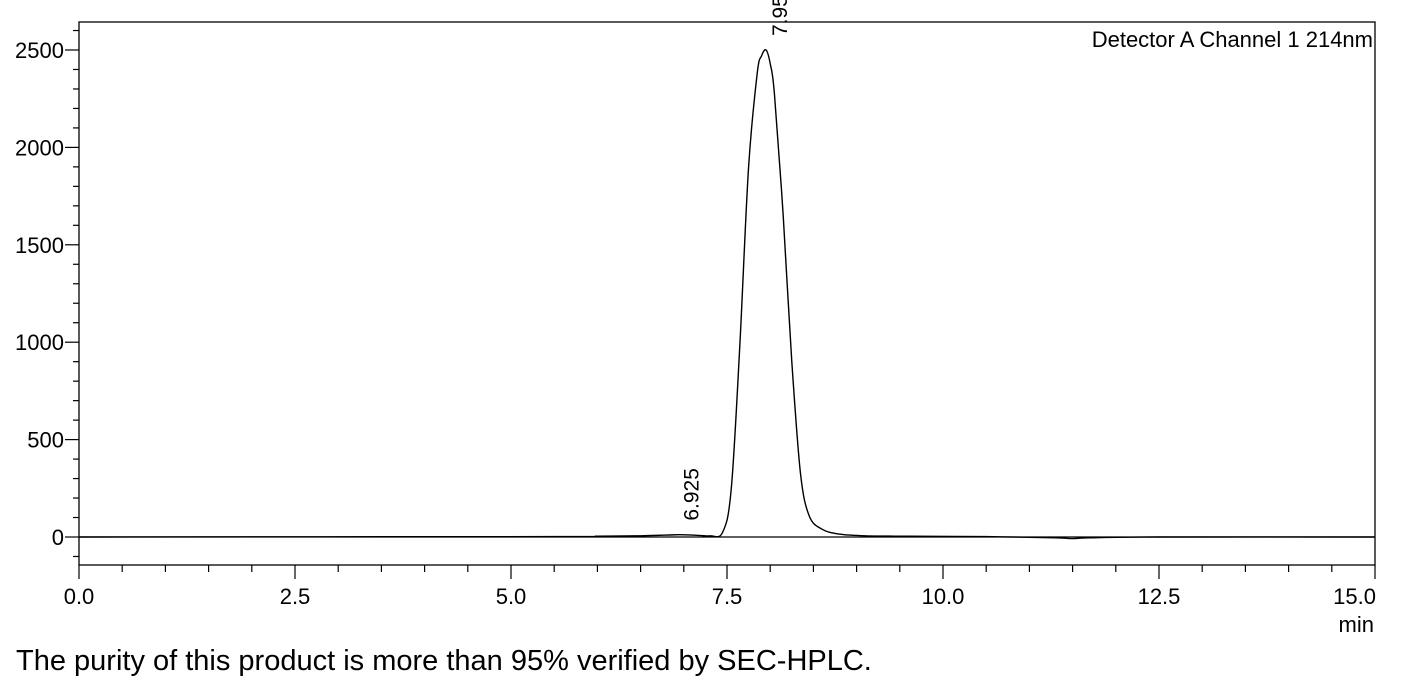 The height and width of the screenshot is (697, 1416). I want to click on y-tick-label: 1000, so click(39, 342).